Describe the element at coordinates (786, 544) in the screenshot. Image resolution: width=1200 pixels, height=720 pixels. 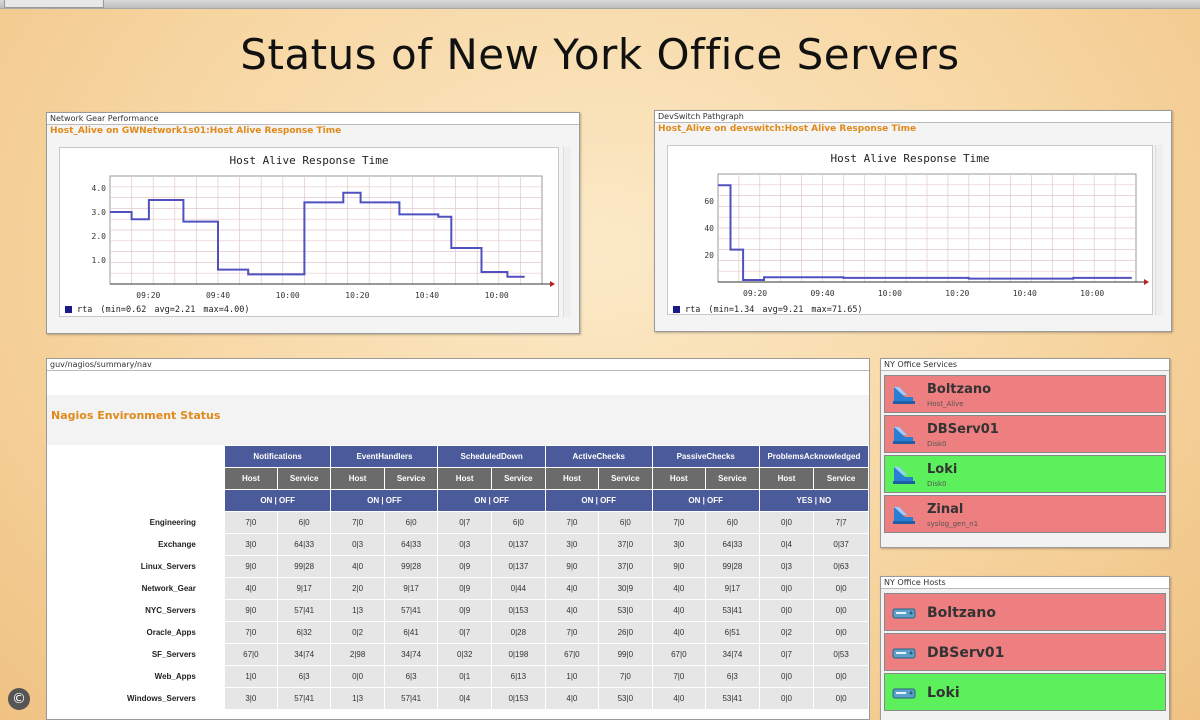
I see `status-cell: 0|4` at that location.